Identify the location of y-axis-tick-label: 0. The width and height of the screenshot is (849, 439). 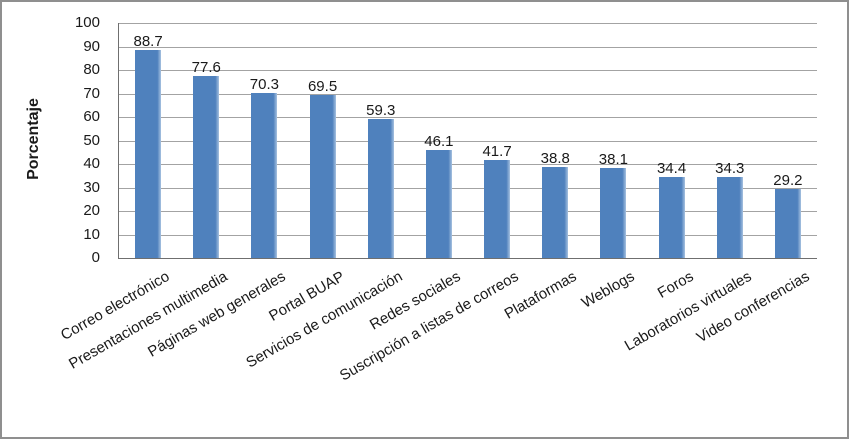
(95, 257).